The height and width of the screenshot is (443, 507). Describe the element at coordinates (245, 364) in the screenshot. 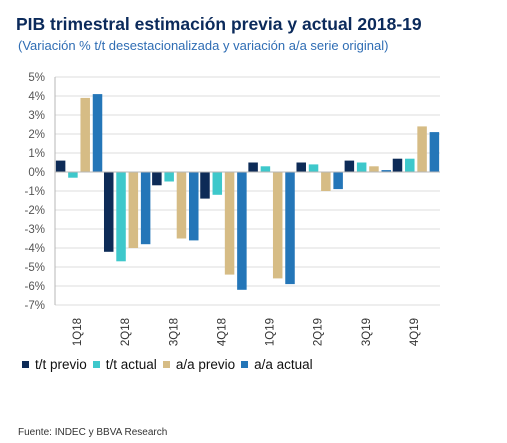

I see `legend-swatch-aa-actual` at that location.